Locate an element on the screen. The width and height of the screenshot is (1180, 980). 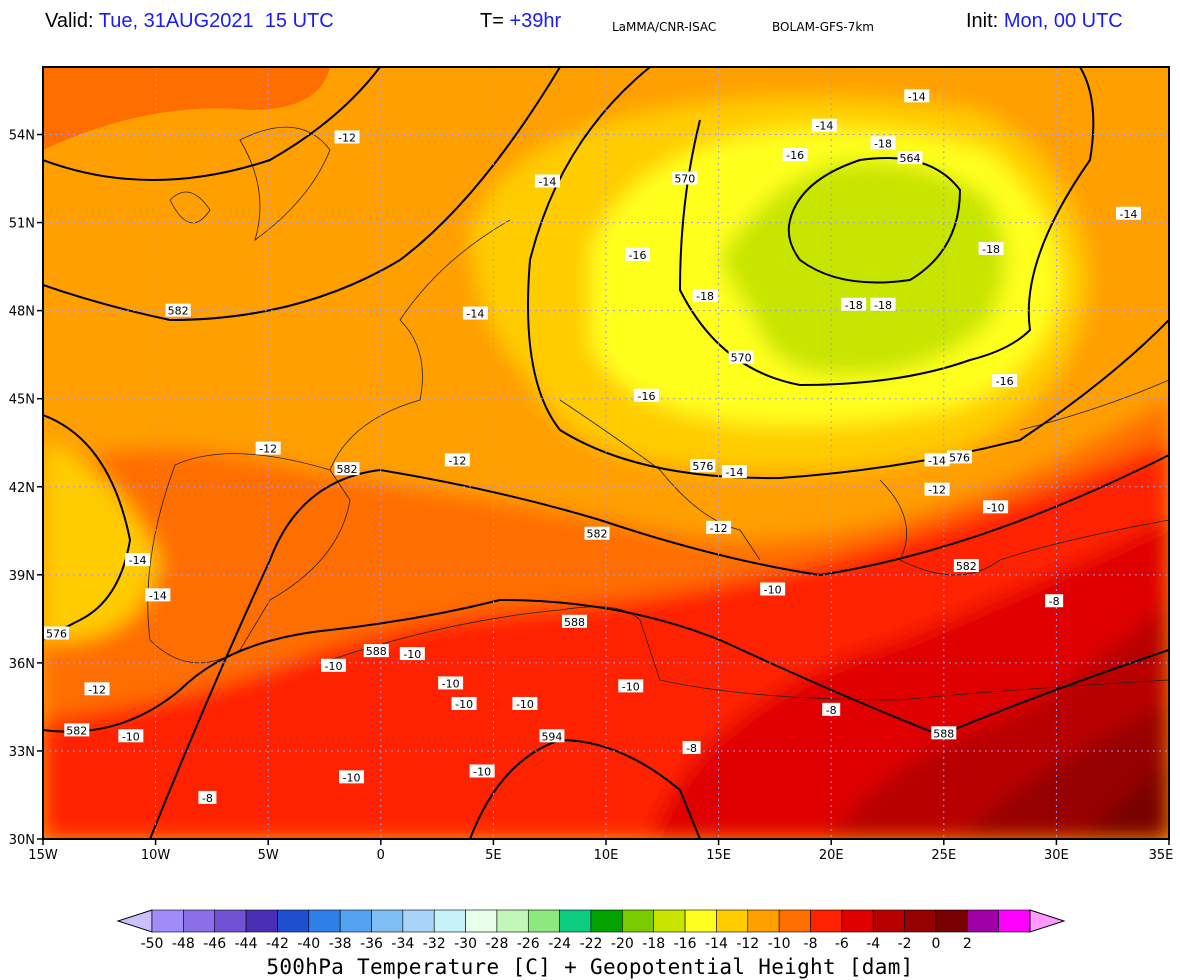
lat-tick-label: 39N is located at coordinates (22, 576).